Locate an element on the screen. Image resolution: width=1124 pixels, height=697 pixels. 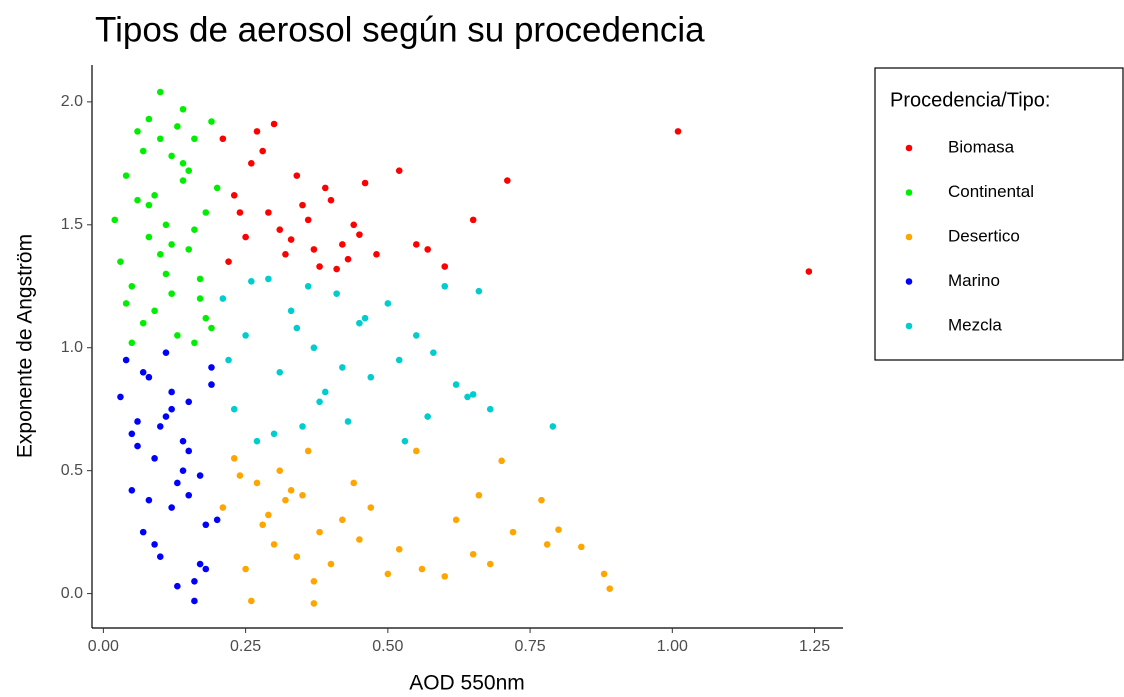
x-tick-label: 0.50 is located at coordinates (387, 646).